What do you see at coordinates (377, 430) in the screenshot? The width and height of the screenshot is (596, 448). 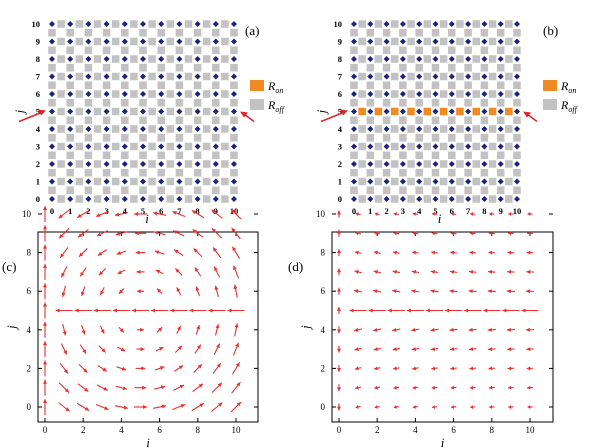 I see `x-tick-label: 2` at bounding box center [377, 430].